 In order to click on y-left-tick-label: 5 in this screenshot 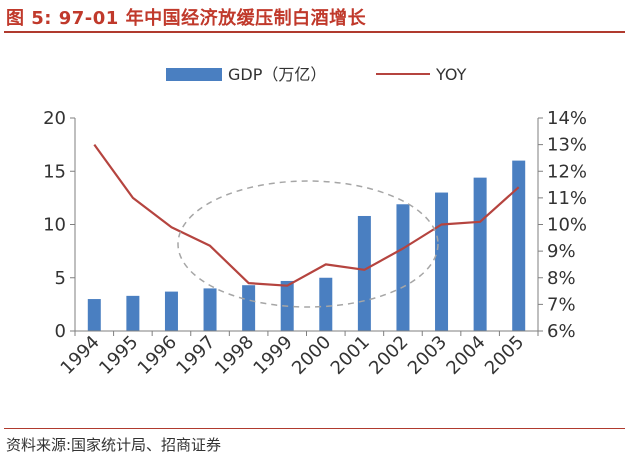, I will do `click(60, 278)`.